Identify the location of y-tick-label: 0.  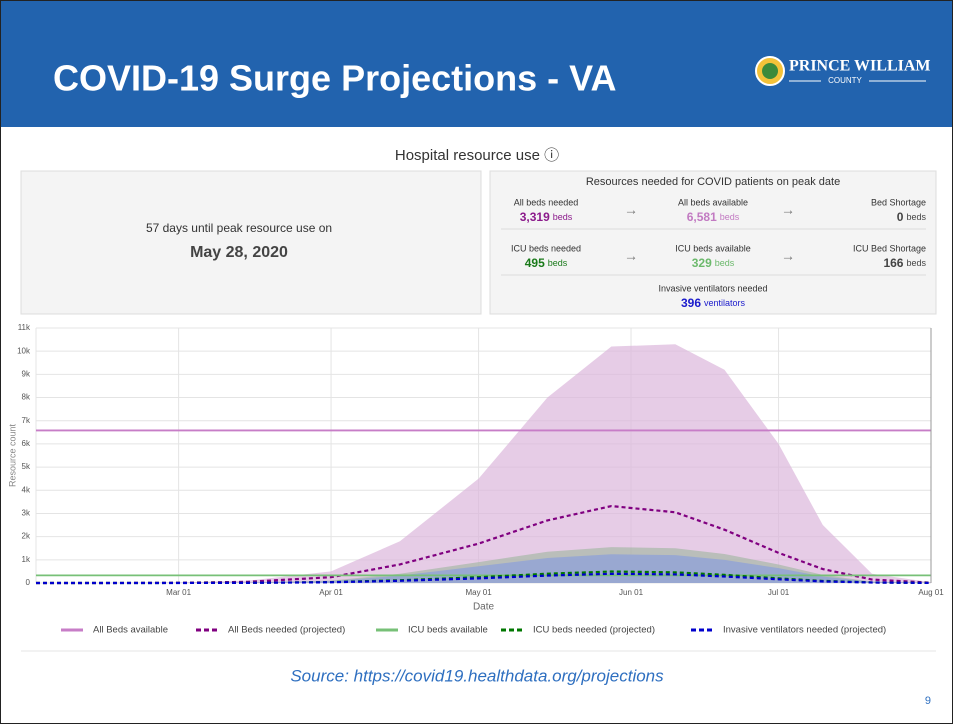
(28, 582).